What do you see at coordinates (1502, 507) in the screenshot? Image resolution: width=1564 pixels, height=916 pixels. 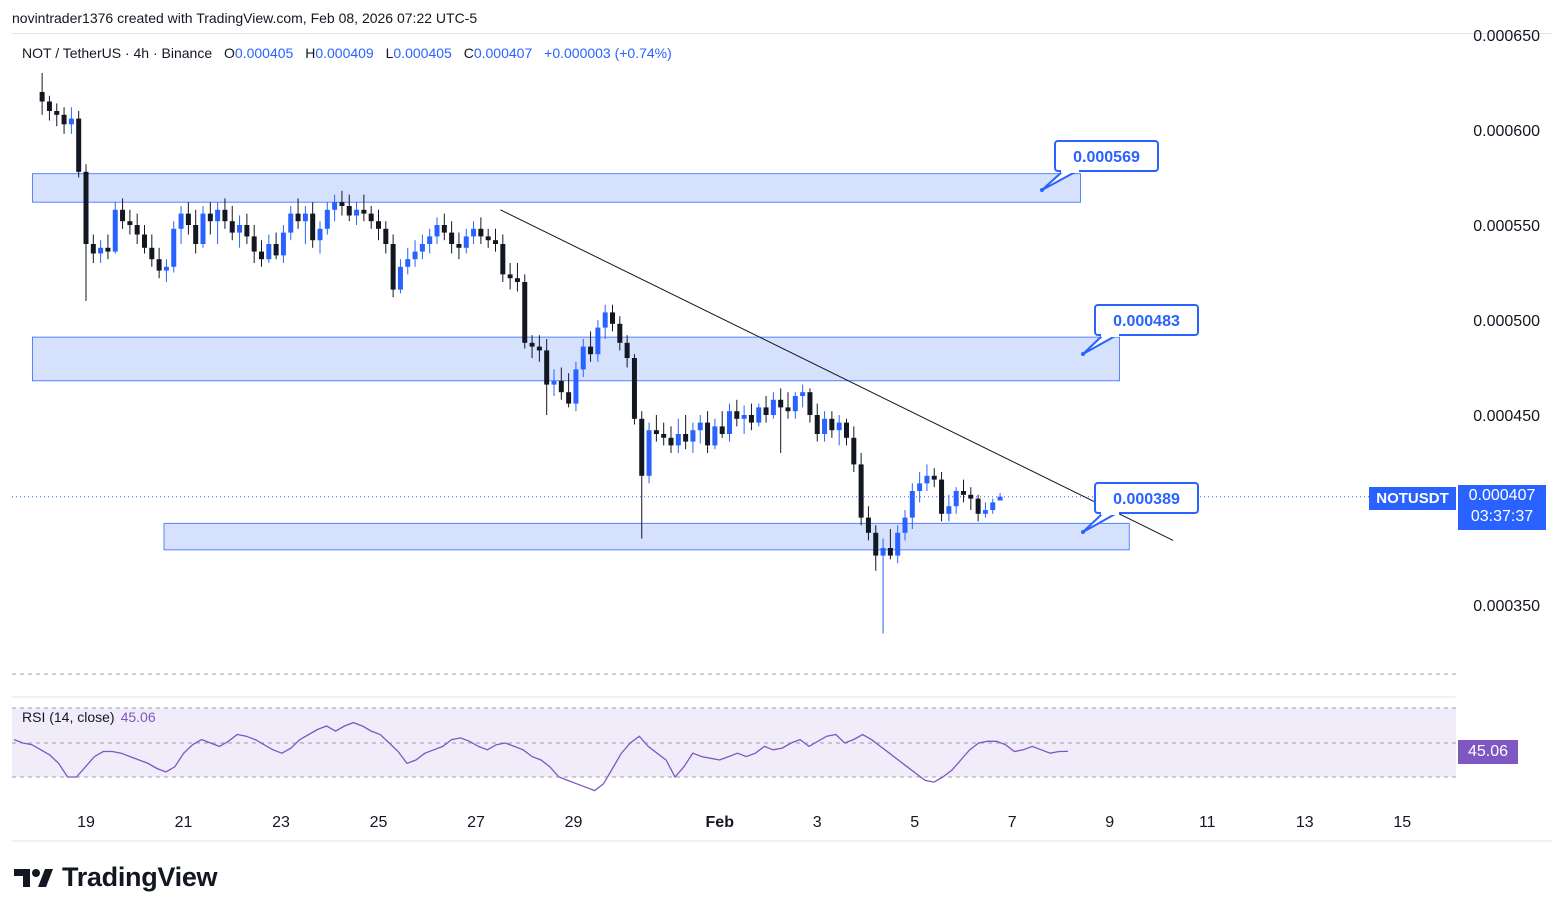 I see `last-price-tag: 0.000407 03:37:37` at bounding box center [1502, 507].